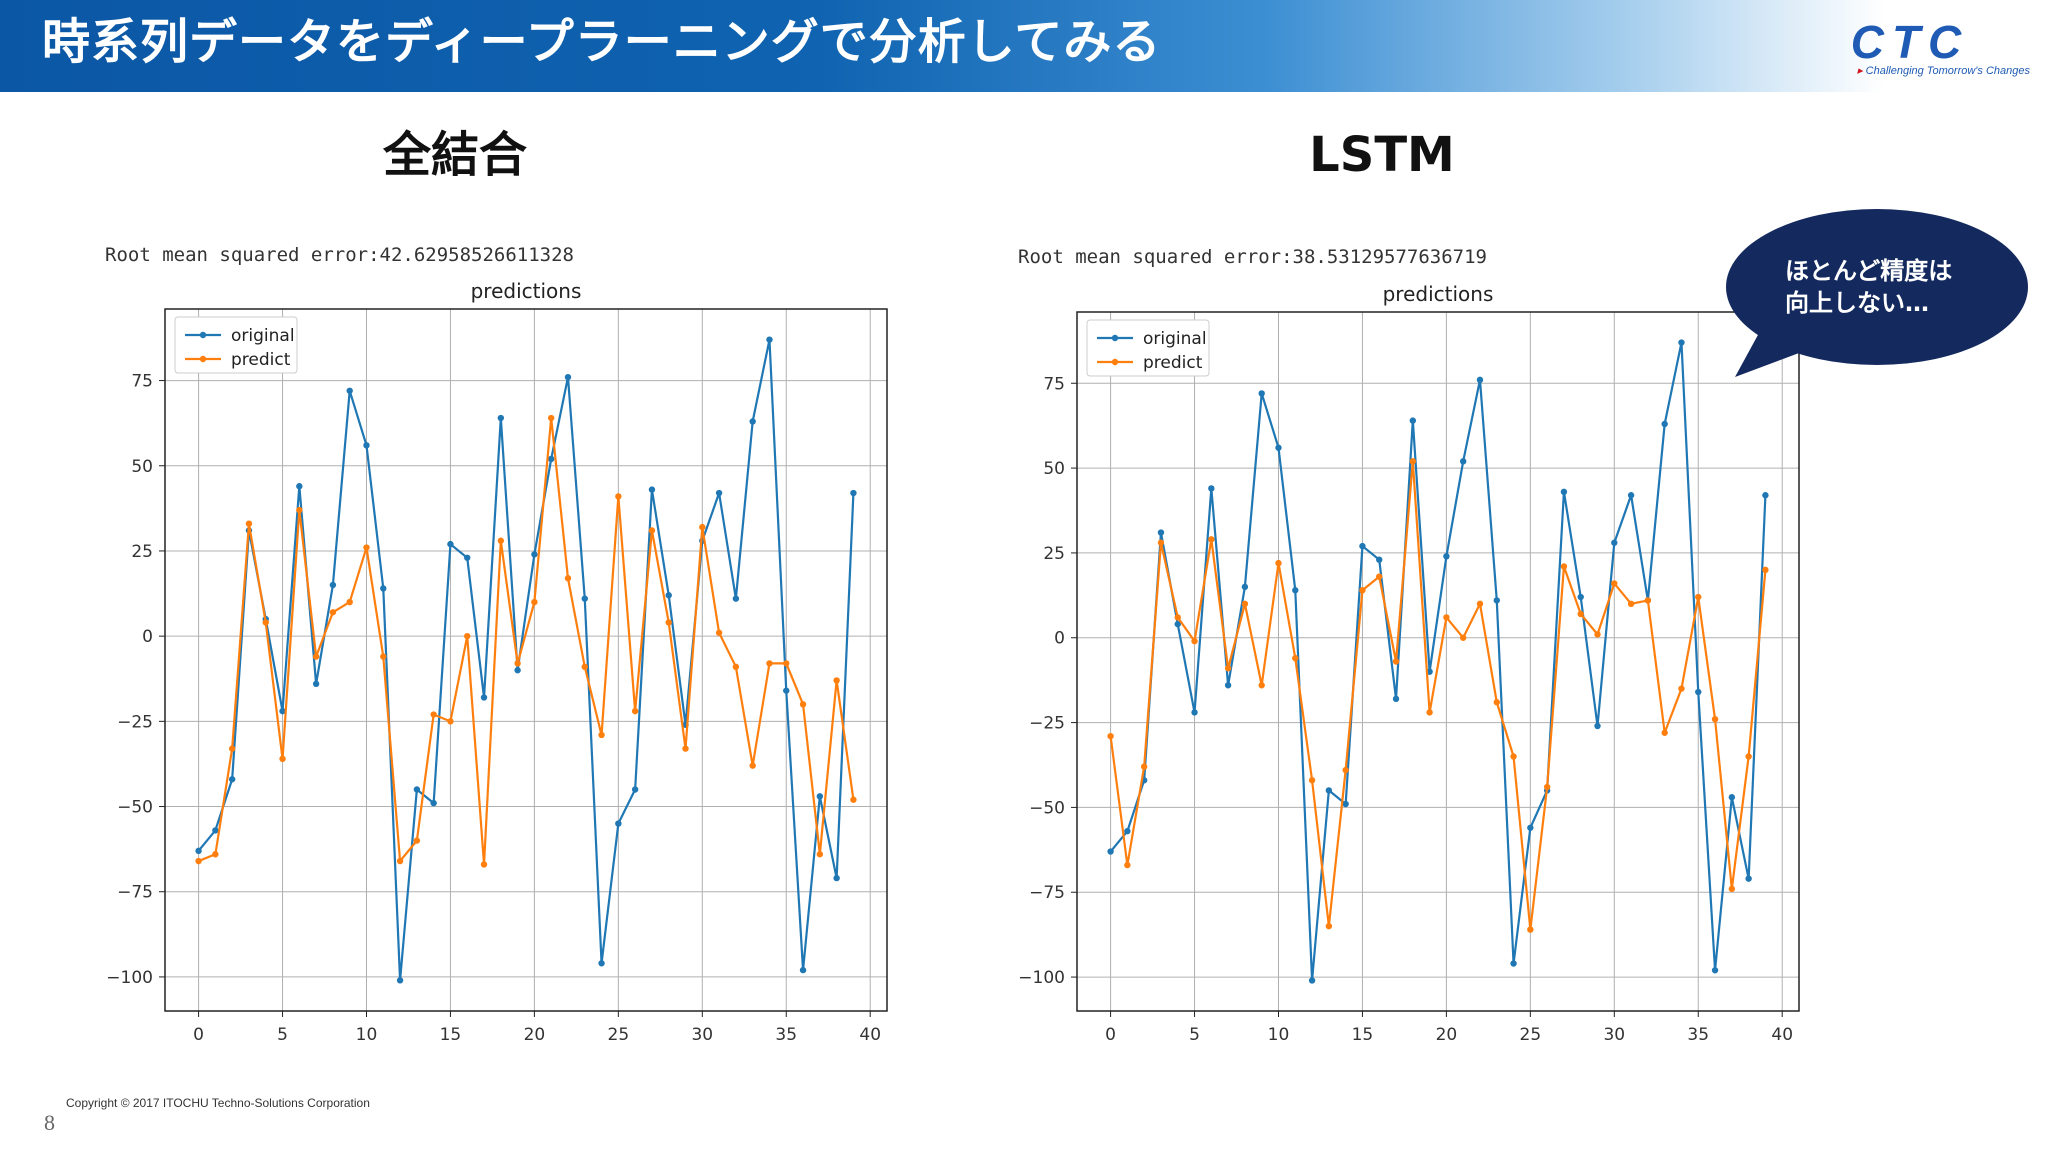 The height and width of the screenshot is (1152, 2048). What do you see at coordinates (1047, 808) in the screenshot?
I see `y-tick-label: −50` at bounding box center [1047, 808].